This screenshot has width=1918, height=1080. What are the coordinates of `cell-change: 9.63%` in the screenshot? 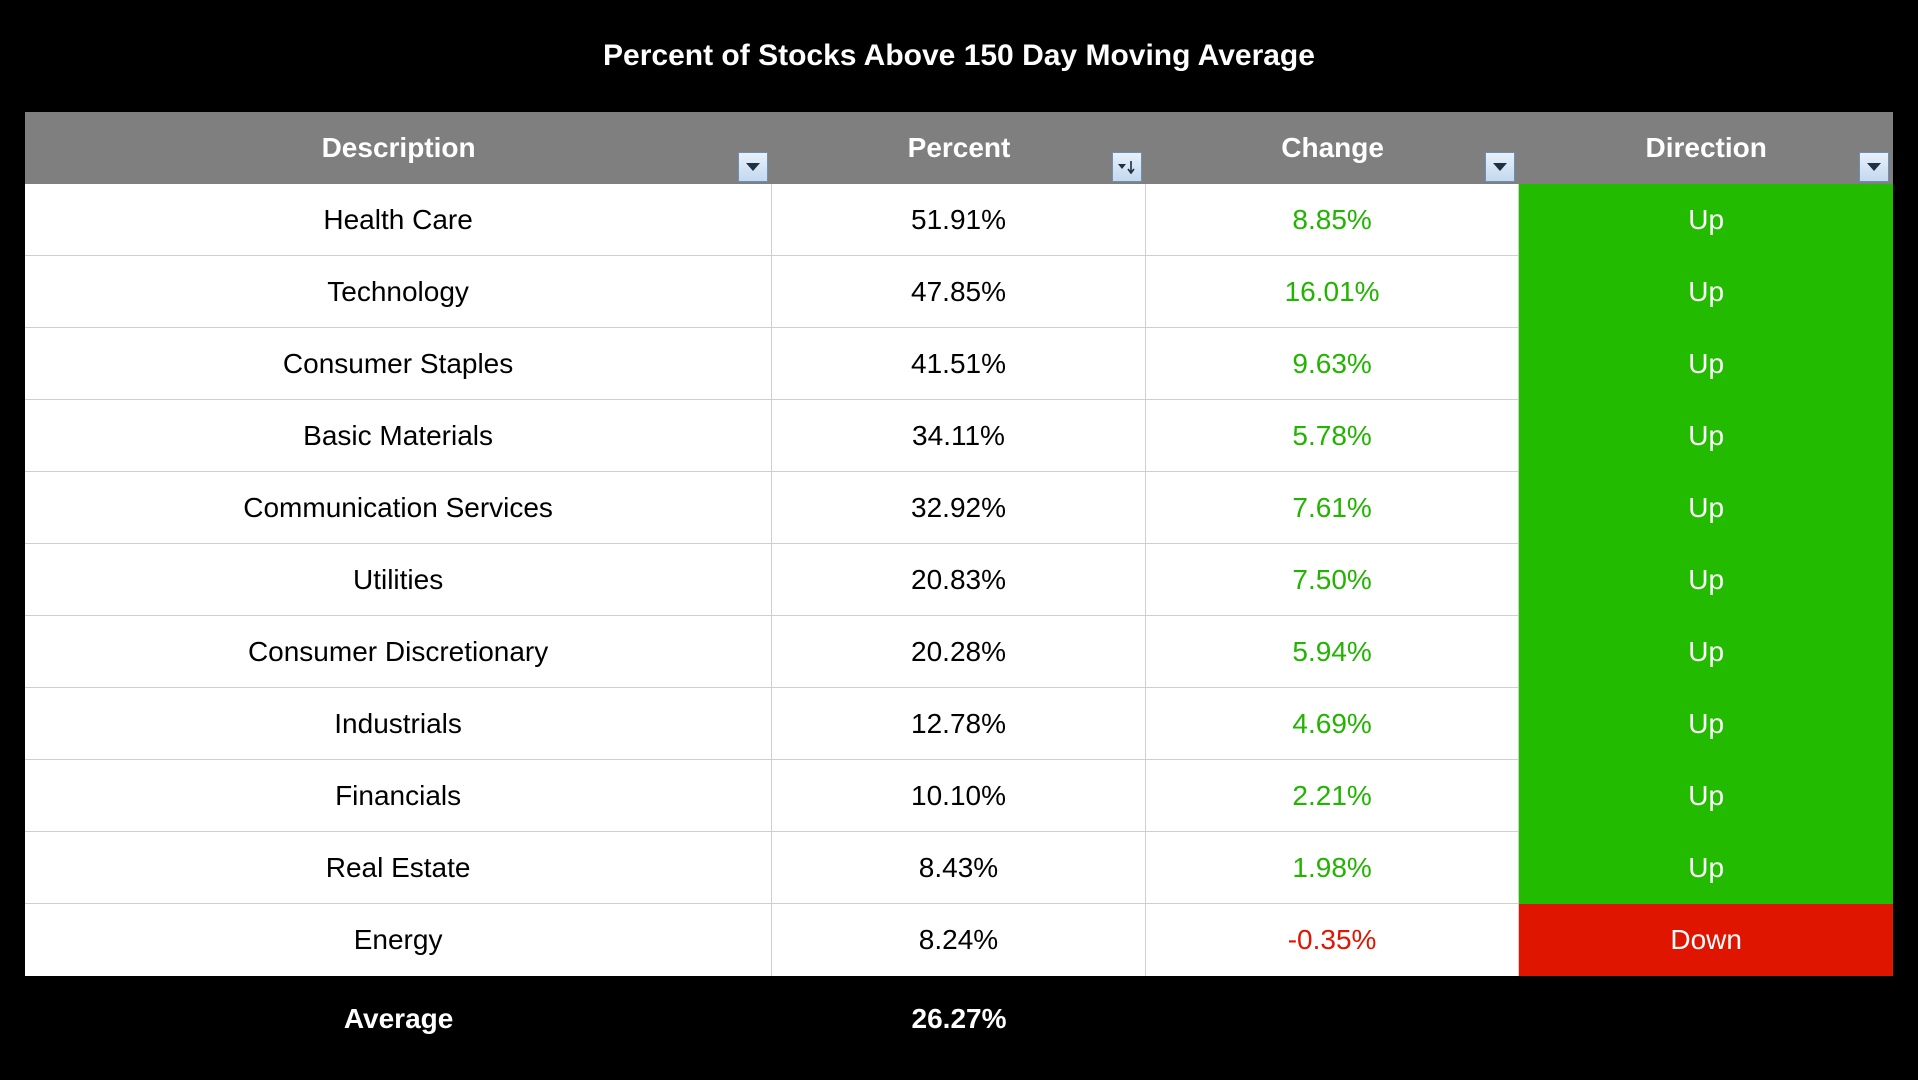 It's located at (1332, 364).